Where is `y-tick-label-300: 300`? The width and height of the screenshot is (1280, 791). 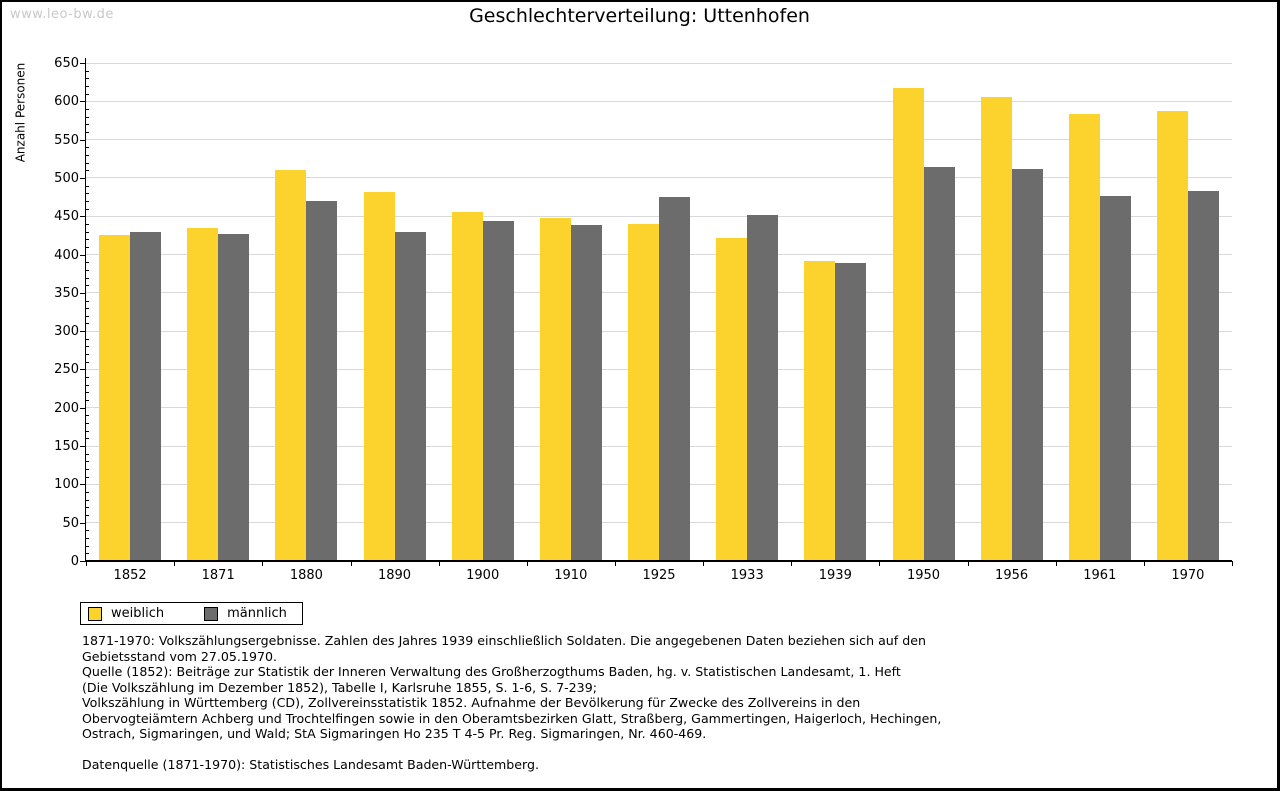 y-tick-label-300: 300 is located at coordinates (66, 331).